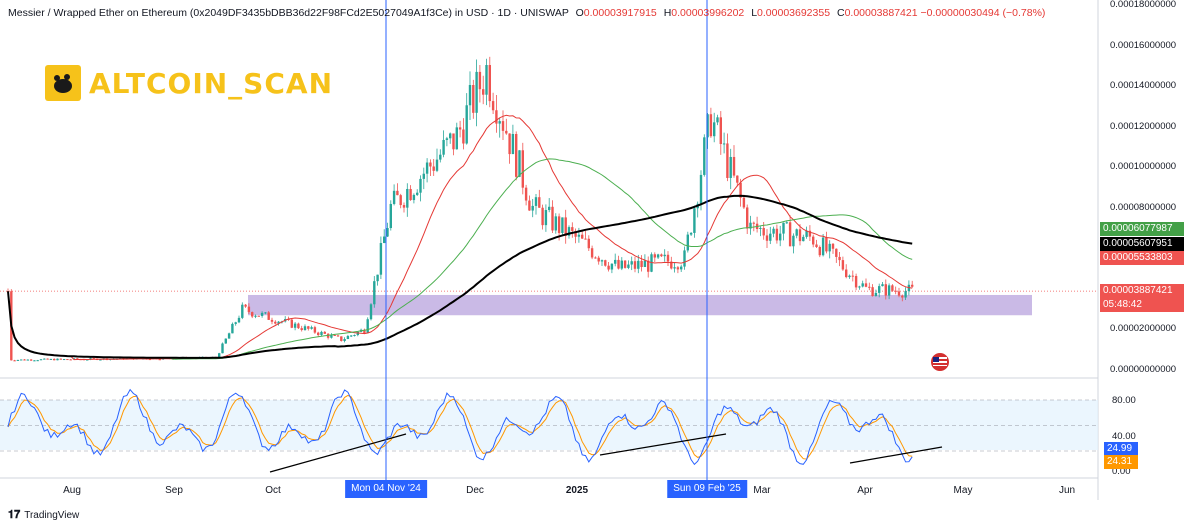 This screenshot has width=1200, height=530. Describe the element at coordinates (865, 490) in the screenshot. I see `x-label-apr: Apr` at that location.